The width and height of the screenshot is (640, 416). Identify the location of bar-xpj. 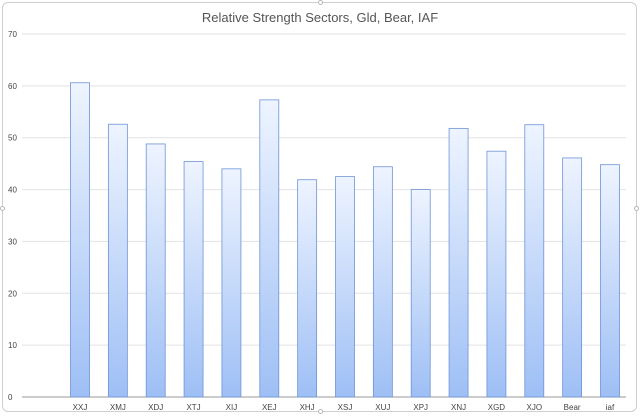
(420, 293).